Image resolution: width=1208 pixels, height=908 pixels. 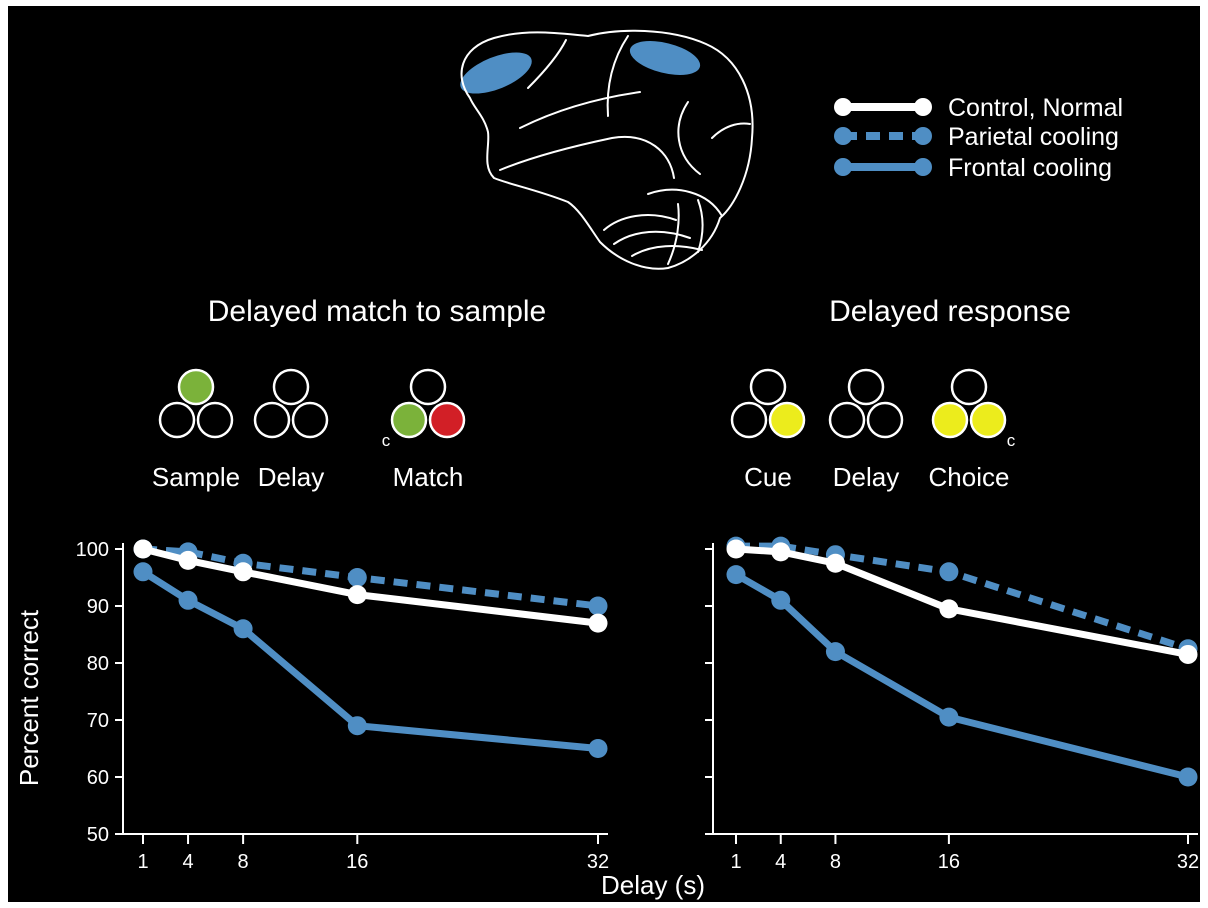 I want to click on x-tick-label: 16, so click(x=949, y=862).